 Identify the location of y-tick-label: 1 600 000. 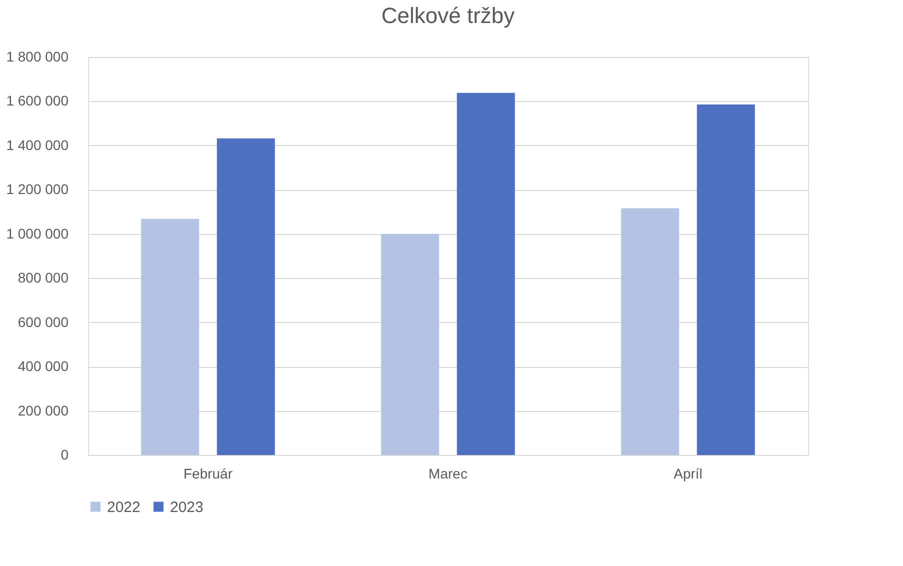
(37, 100).